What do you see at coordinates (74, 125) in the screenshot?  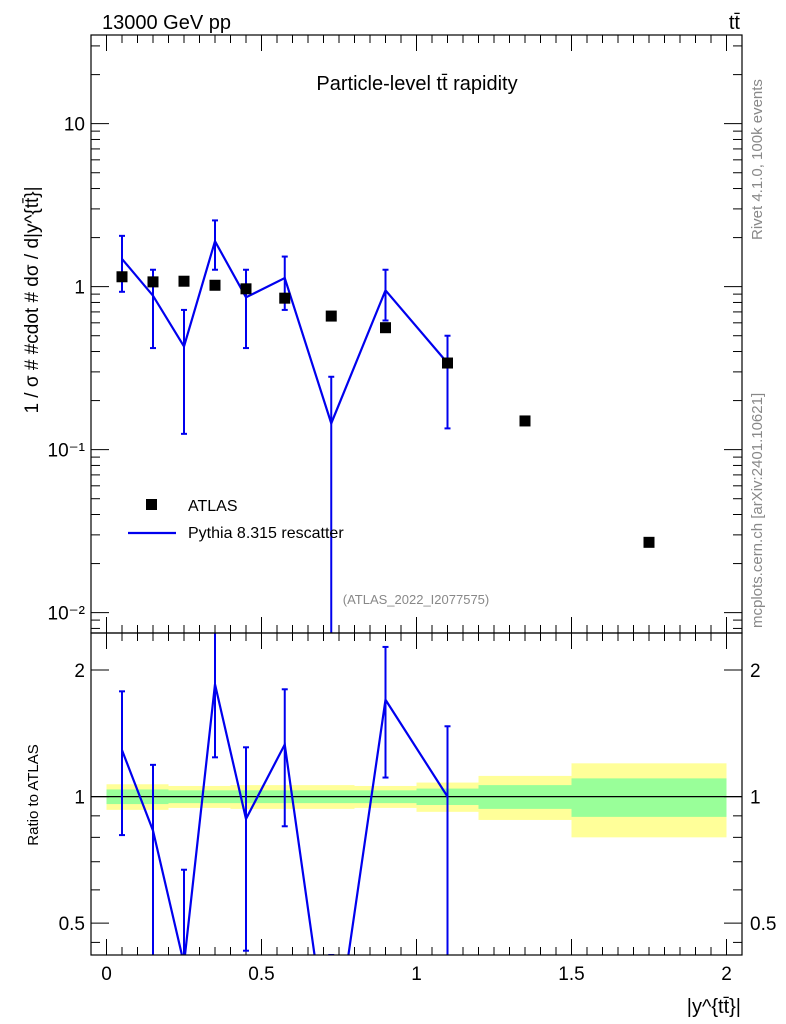 I see `main-y-tick-label: 10` at bounding box center [74, 125].